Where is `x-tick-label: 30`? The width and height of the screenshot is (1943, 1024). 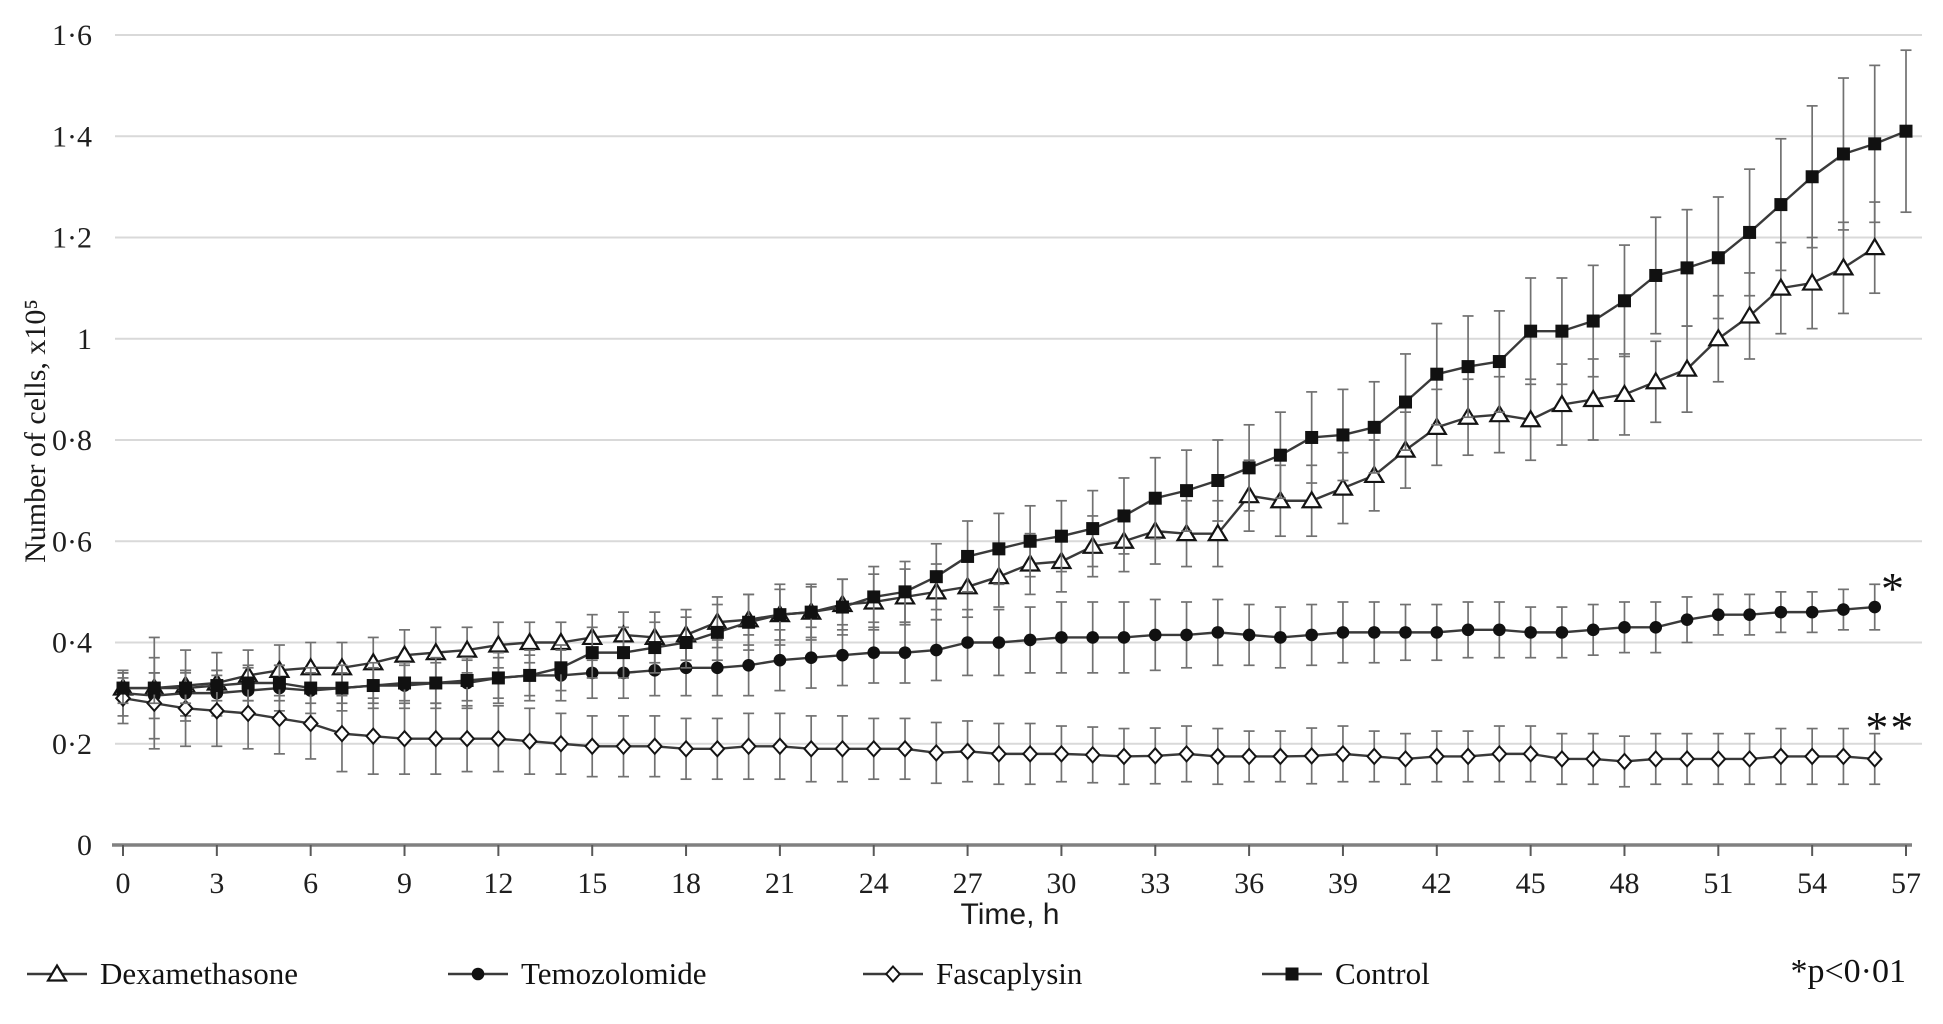 x-tick-label: 30 is located at coordinates (1061, 883).